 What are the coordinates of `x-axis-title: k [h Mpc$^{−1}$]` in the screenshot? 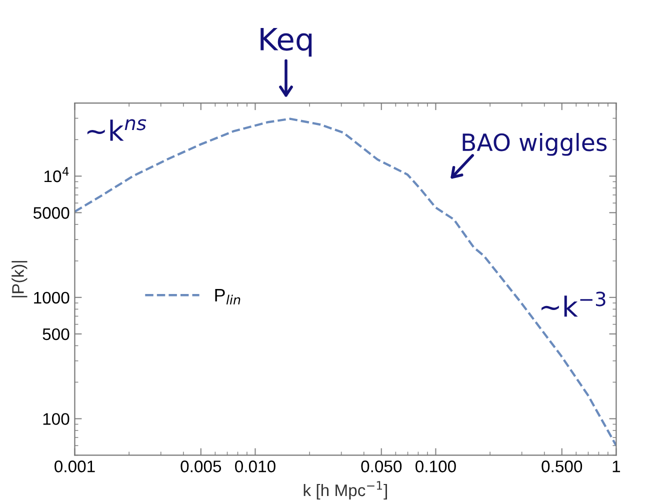 It's located at (345, 490).